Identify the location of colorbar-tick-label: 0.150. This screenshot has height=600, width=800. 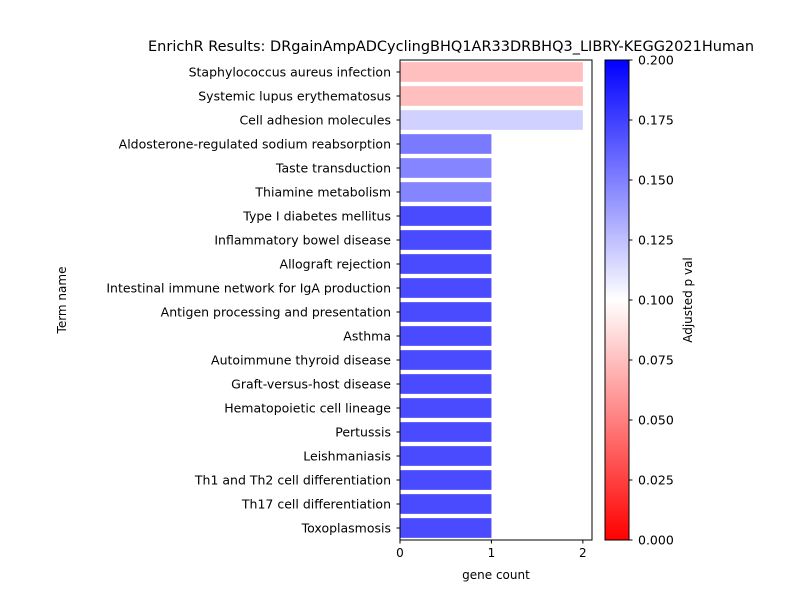
(656, 180).